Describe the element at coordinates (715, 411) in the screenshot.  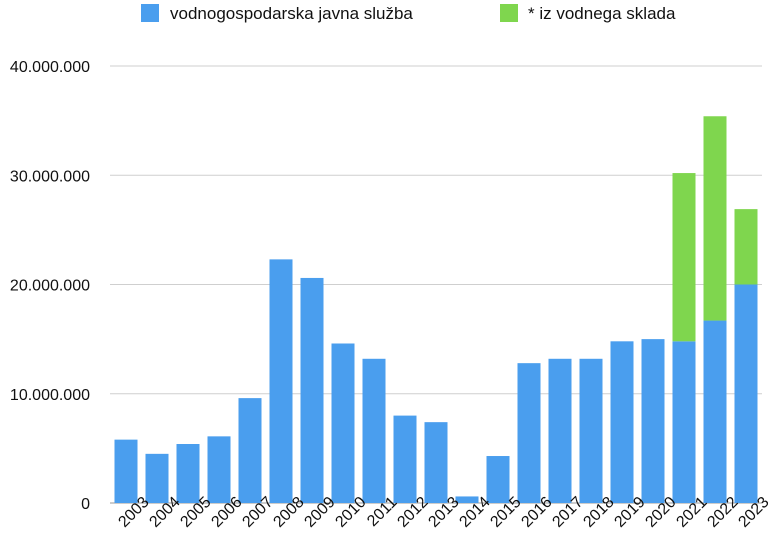
I see `bar-javna-sluzba-2022` at that location.